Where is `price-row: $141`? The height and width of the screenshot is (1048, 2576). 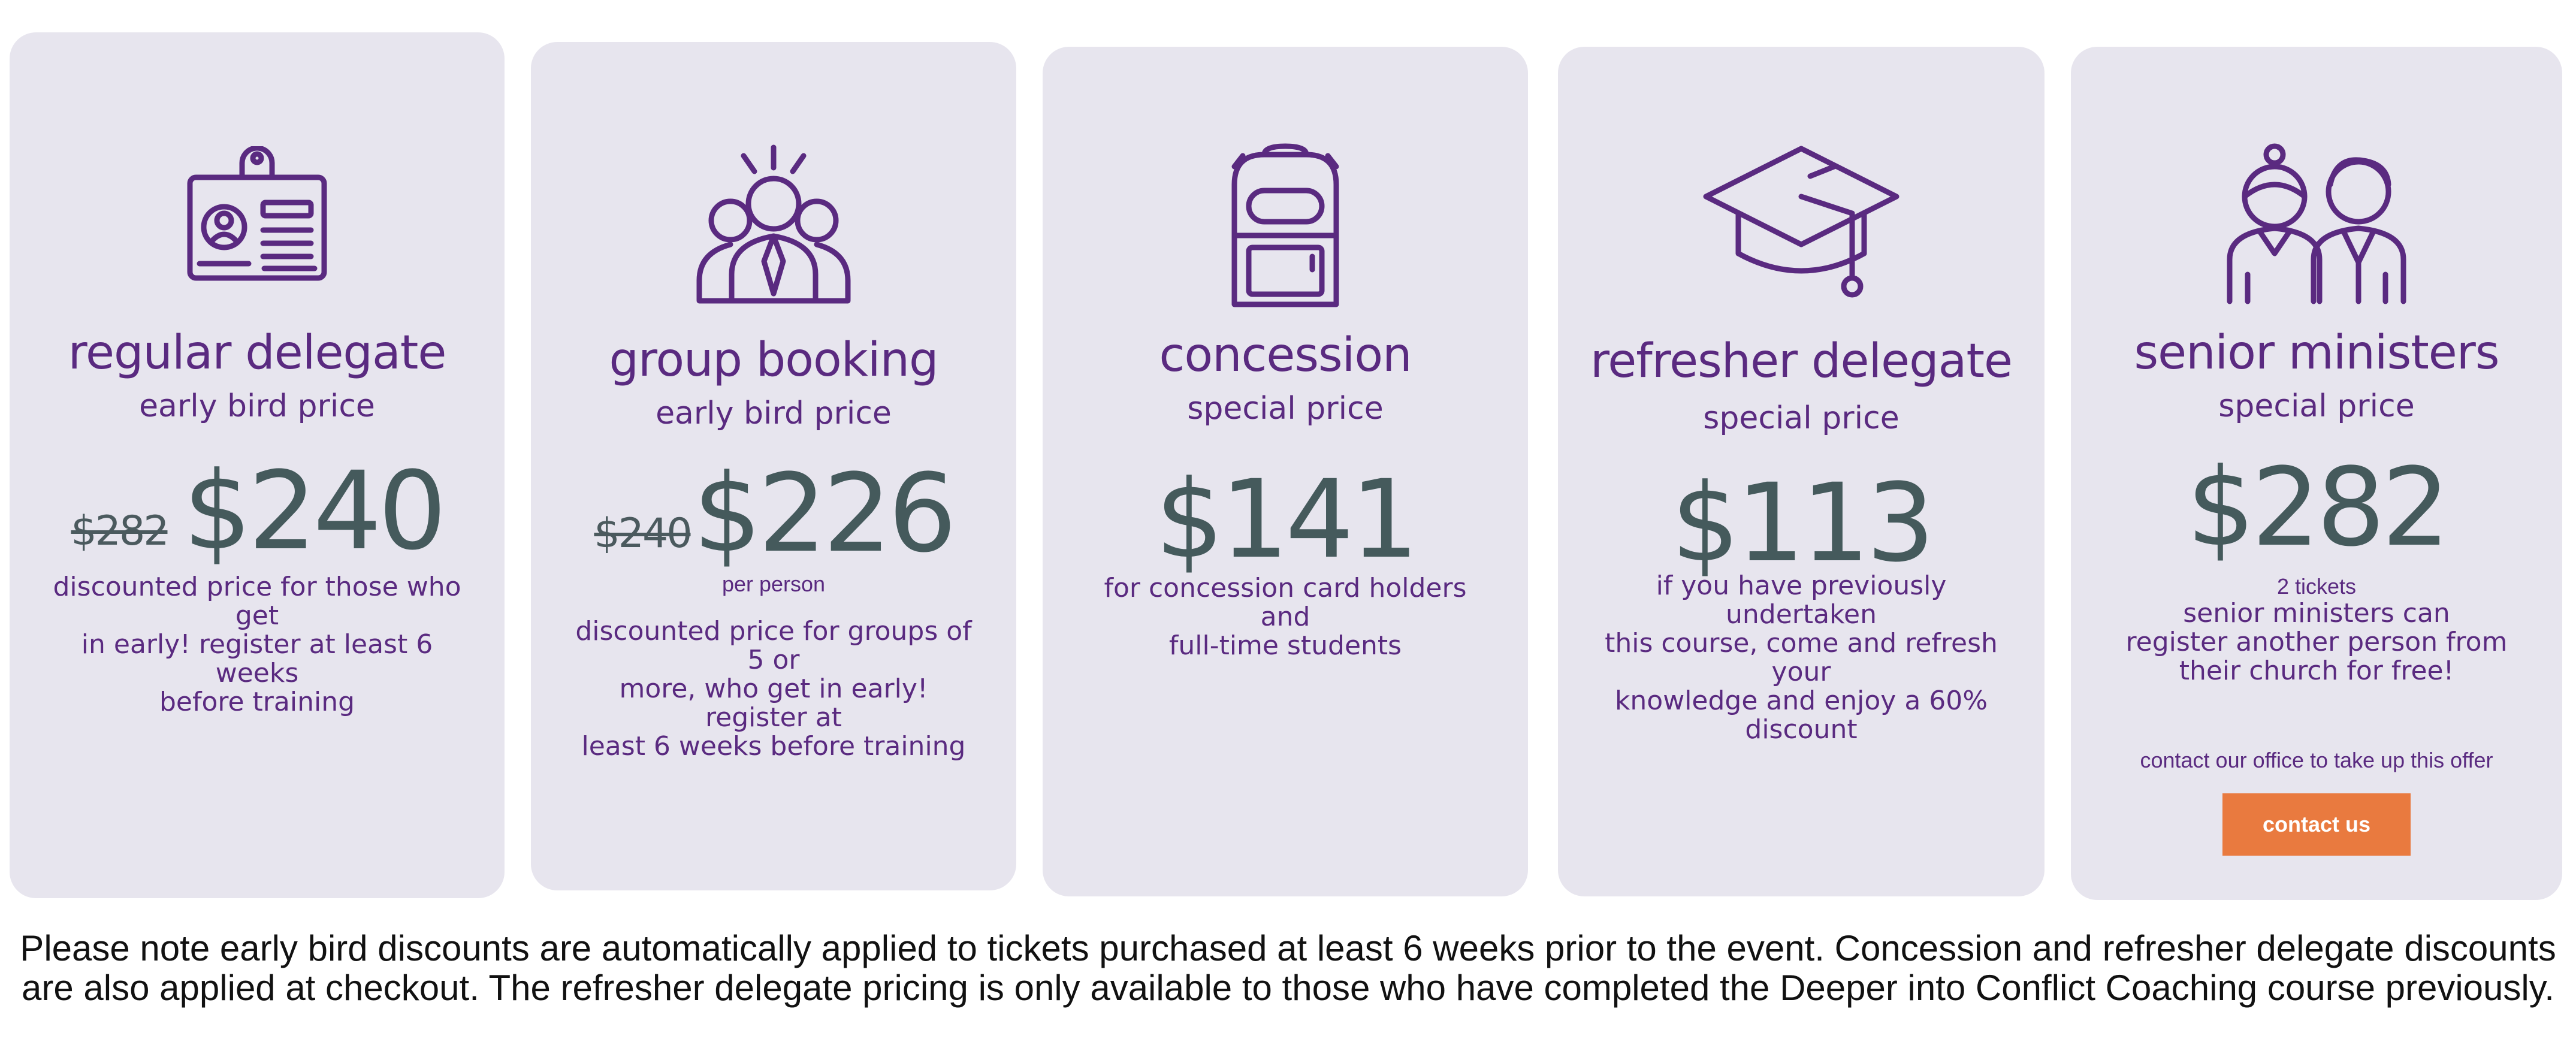
price-row: $141 is located at coordinates (1286, 520).